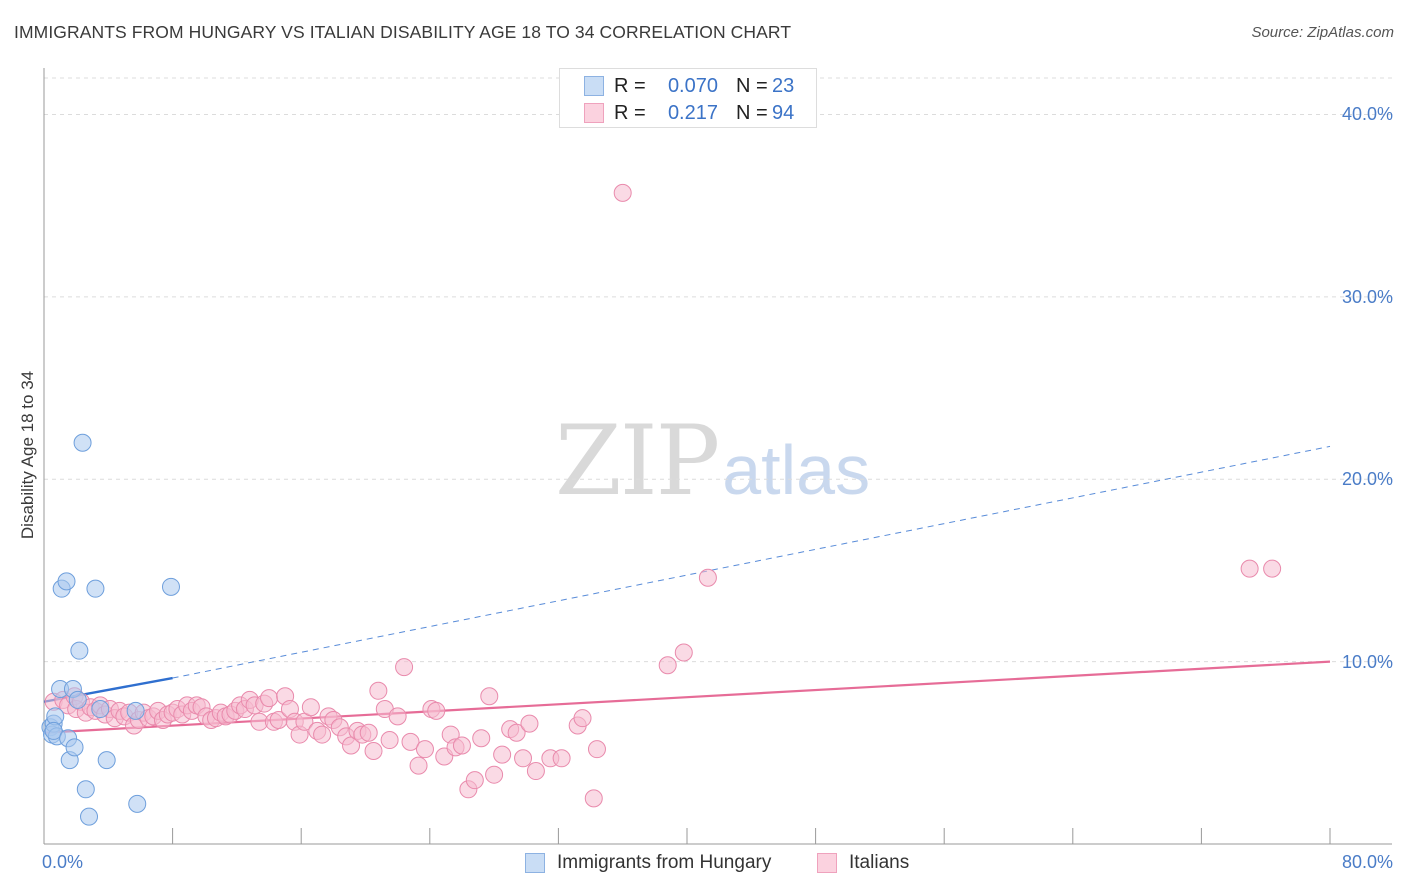 This screenshot has height=892, width=1406. Describe the element at coordinates (692, 85) in the screenshot. I see `r-value: 0.070` at that location.